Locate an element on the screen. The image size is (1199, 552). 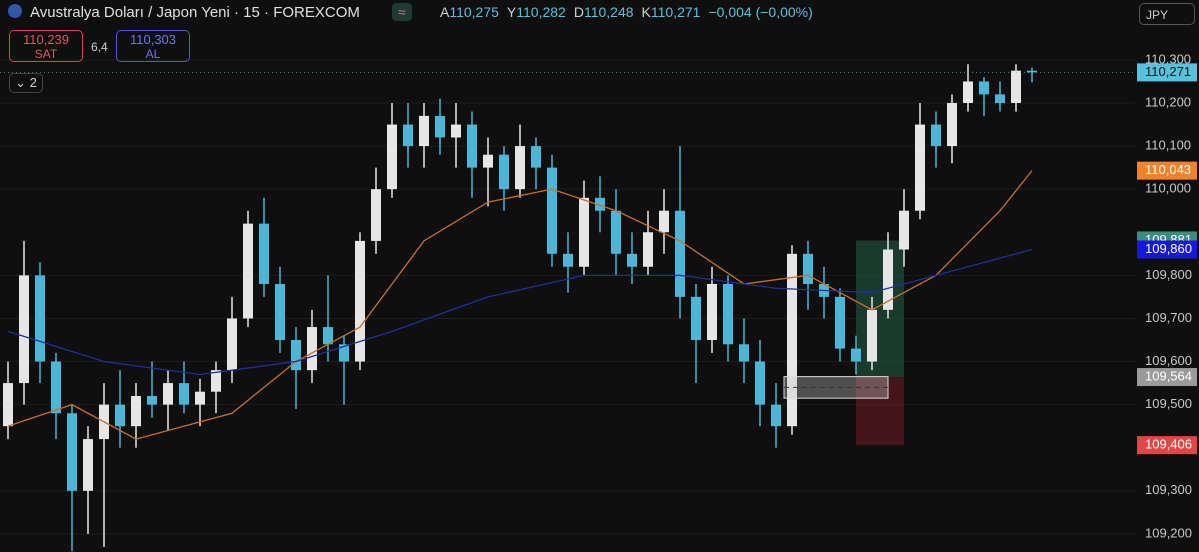
price-label: 109,406 is located at coordinates (1168, 444).